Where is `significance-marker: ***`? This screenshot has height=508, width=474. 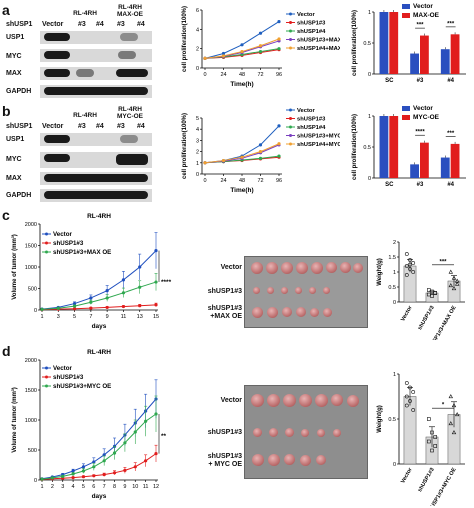
significance-marker: *** is located at coordinates (443, 262).